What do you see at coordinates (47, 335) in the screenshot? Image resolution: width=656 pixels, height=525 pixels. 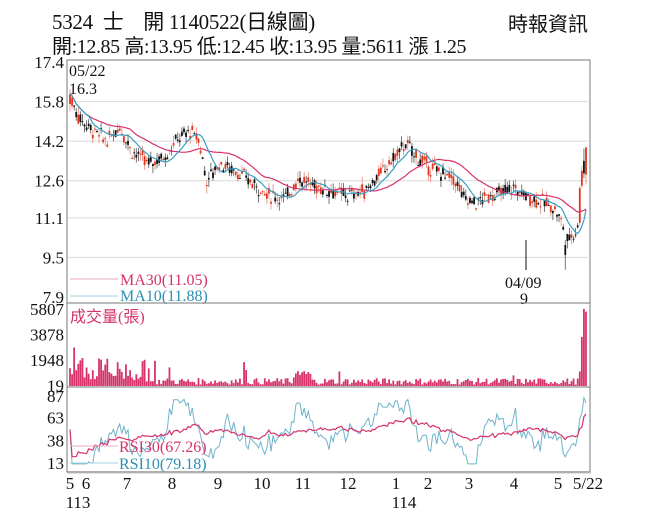 I see `volume-tick-label: 3878` at bounding box center [47, 335].